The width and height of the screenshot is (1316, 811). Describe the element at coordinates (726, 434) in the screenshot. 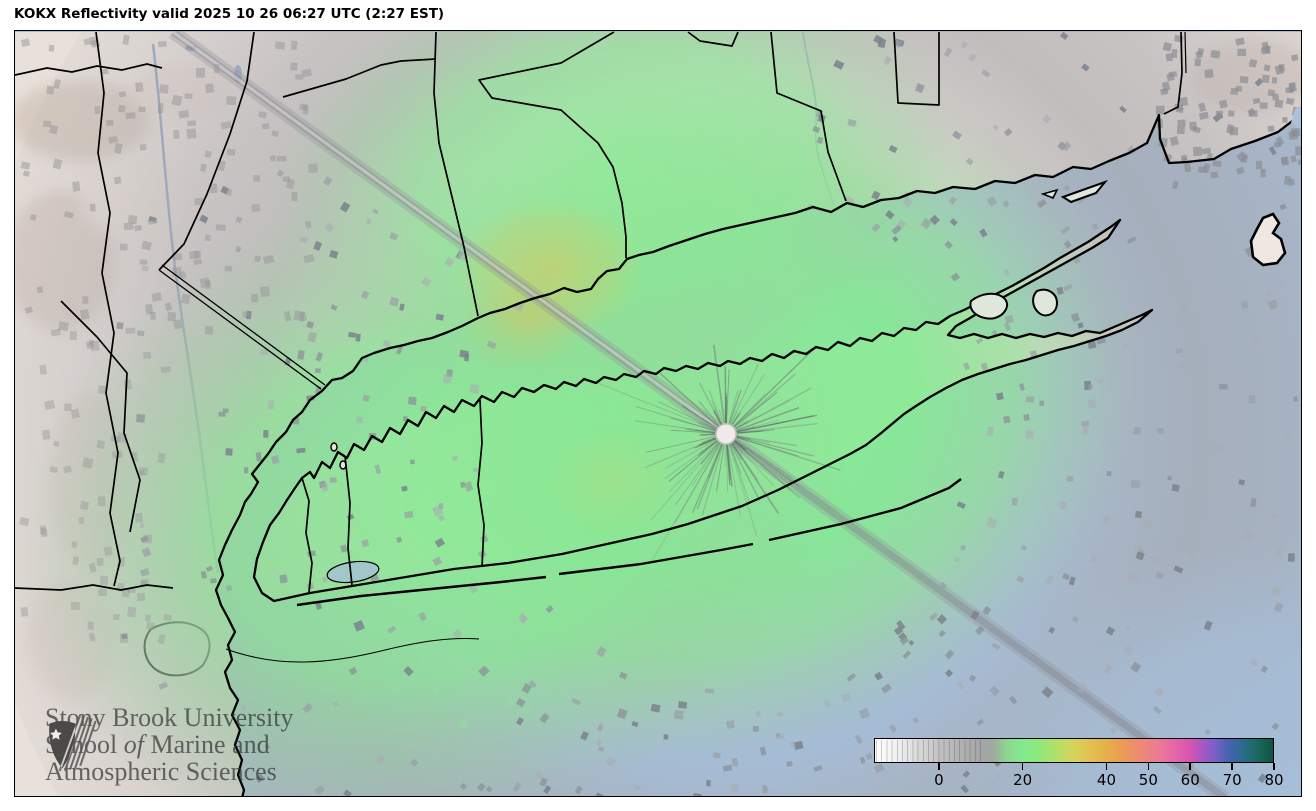

I see `radar-site-marker` at that location.